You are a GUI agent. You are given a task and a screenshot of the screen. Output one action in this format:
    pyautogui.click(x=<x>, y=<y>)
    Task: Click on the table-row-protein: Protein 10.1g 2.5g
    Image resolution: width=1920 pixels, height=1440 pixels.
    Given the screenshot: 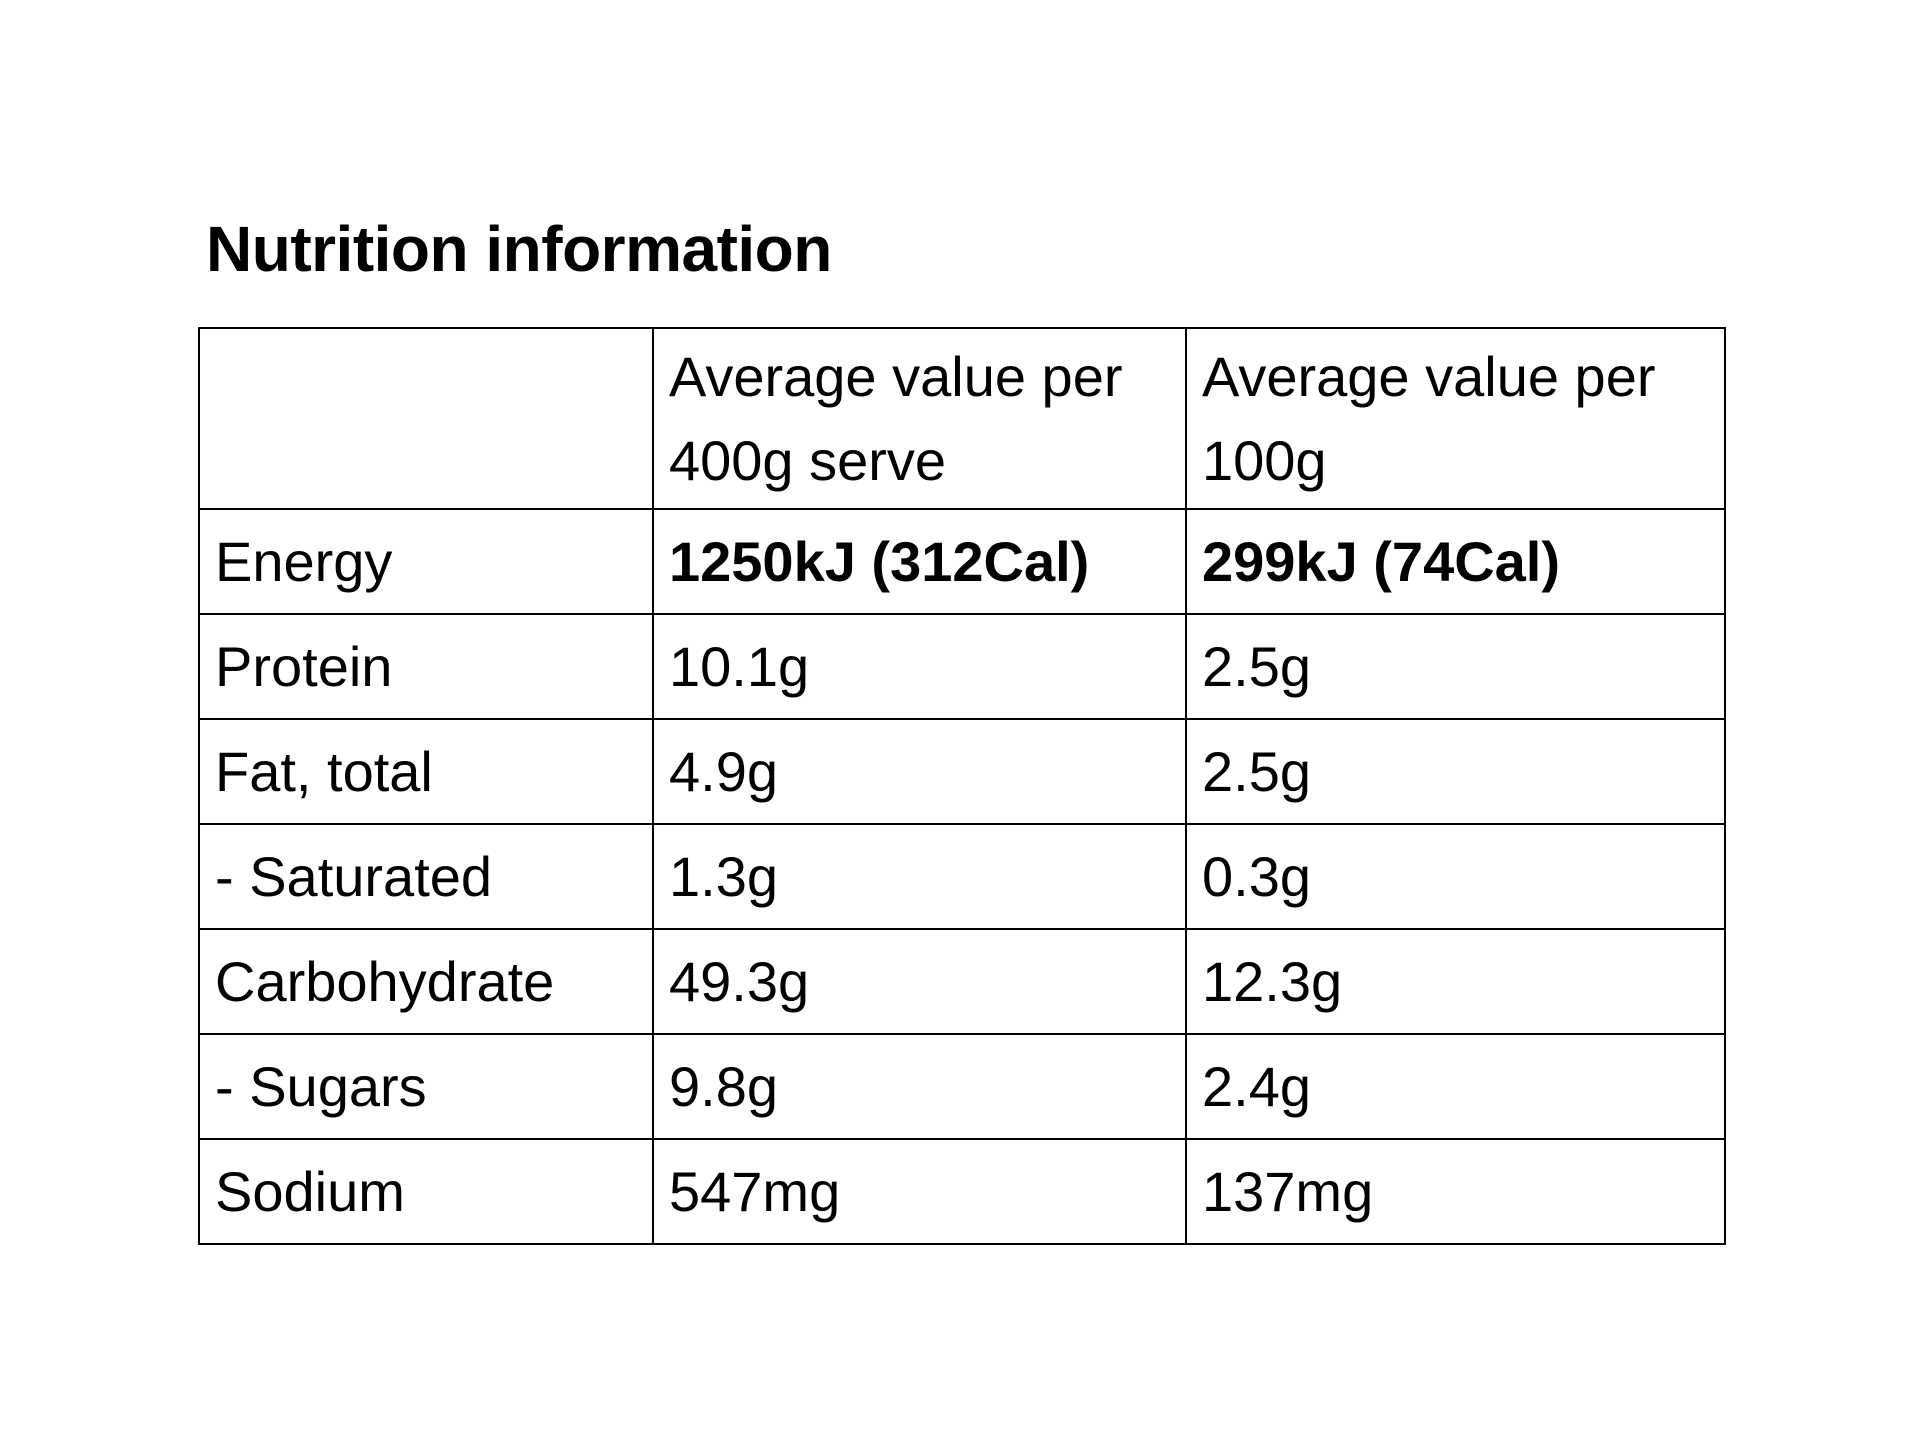 What is the action you would take?
    pyautogui.click(x=962, y=666)
    